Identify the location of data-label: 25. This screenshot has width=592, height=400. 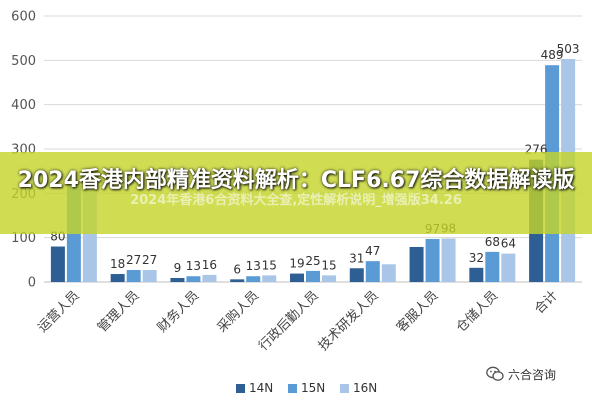
(312, 261).